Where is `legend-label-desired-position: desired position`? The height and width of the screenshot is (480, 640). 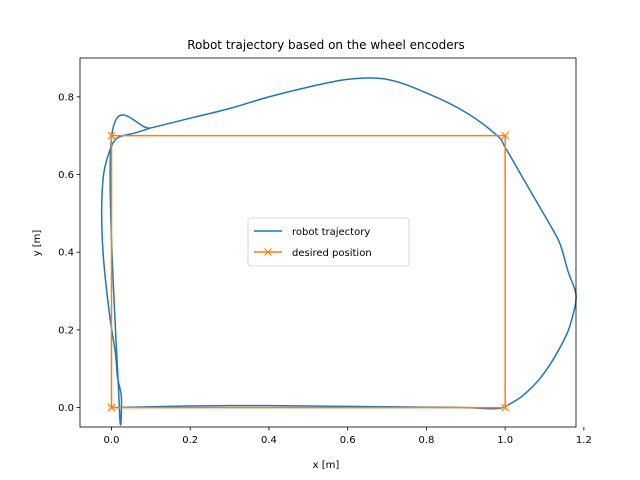 legend-label-desired-position: desired position is located at coordinates (332, 253).